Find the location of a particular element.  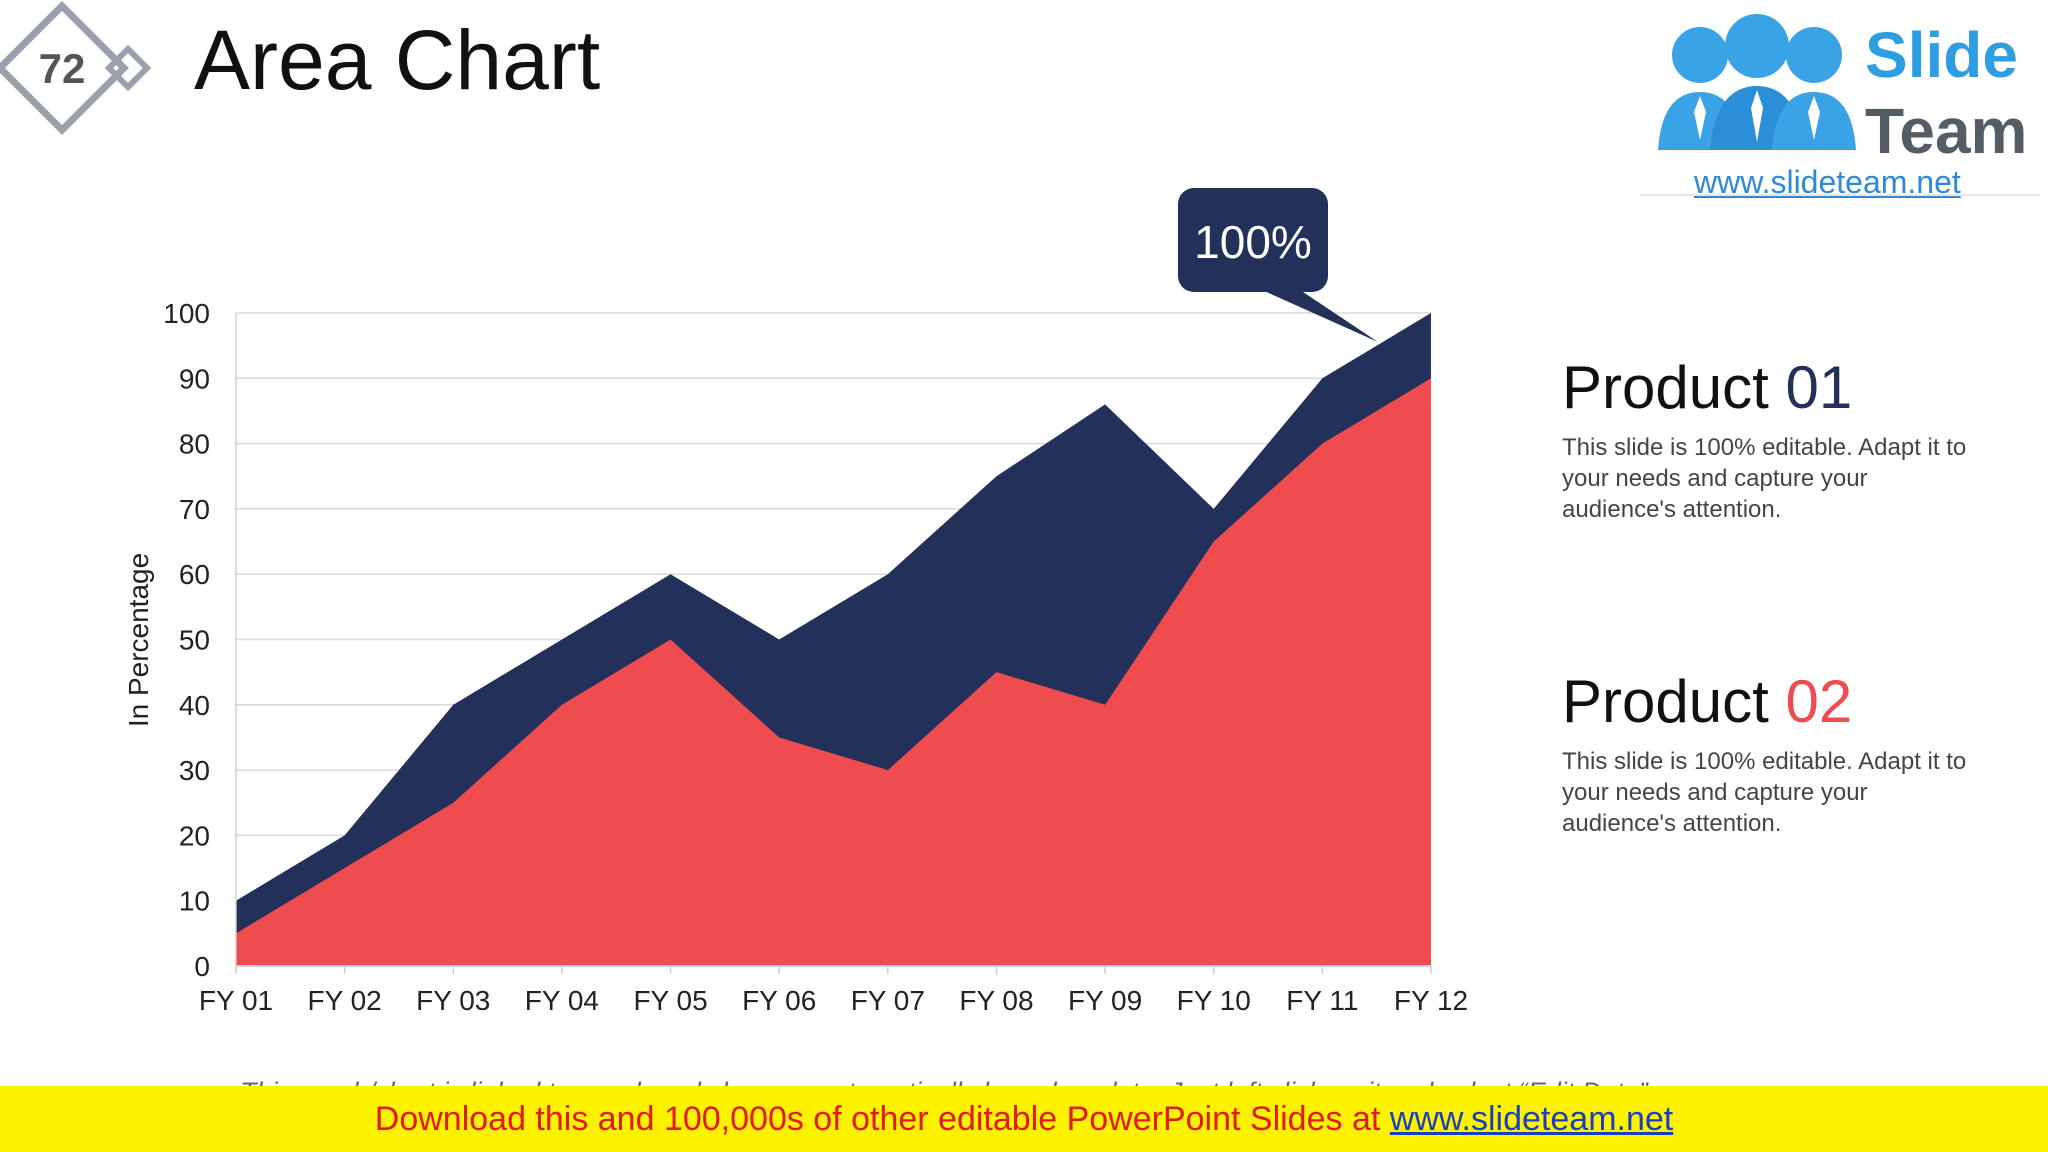

product-2-heading: Product 02 is located at coordinates (1772, 702).